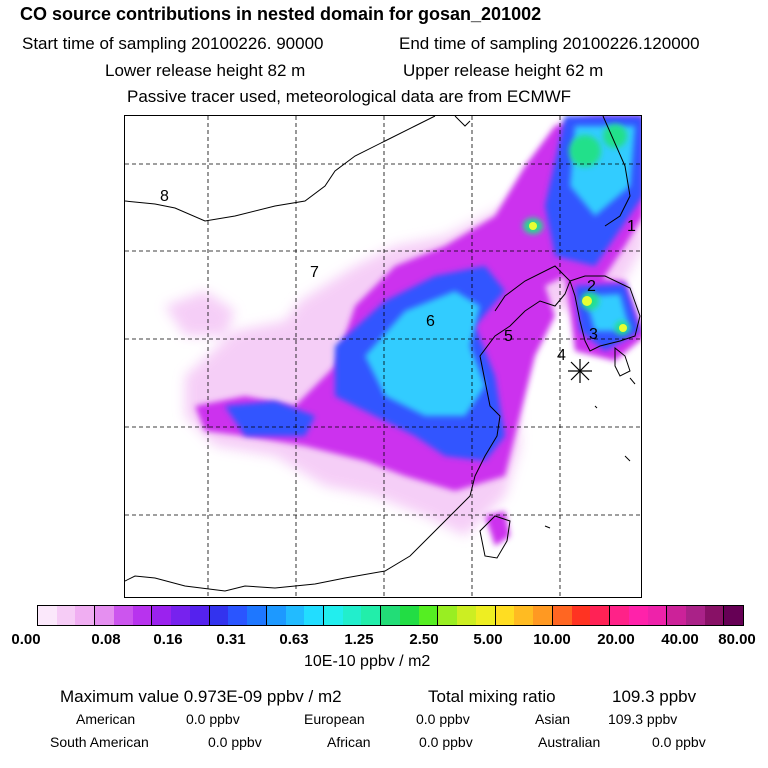 The height and width of the screenshot is (768, 768). Describe the element at coordinates (443, 719) in the screenshot. I see `european-value: 0.0 ppbv` at that location.